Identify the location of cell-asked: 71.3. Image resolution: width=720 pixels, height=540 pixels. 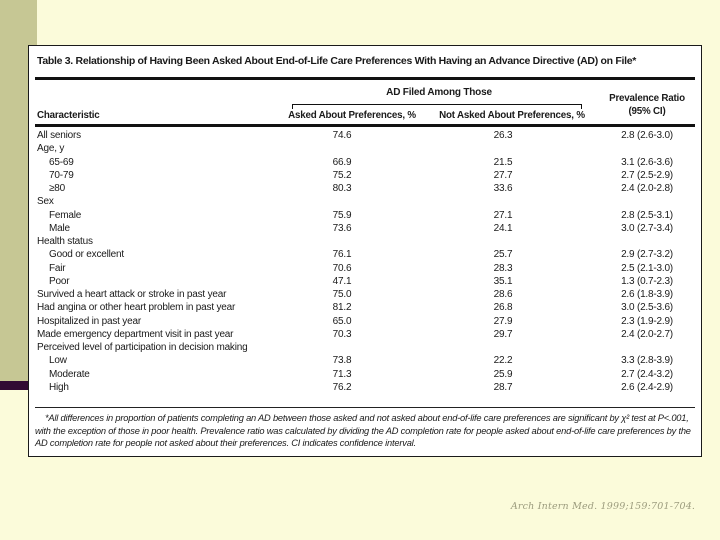
(342, 374).